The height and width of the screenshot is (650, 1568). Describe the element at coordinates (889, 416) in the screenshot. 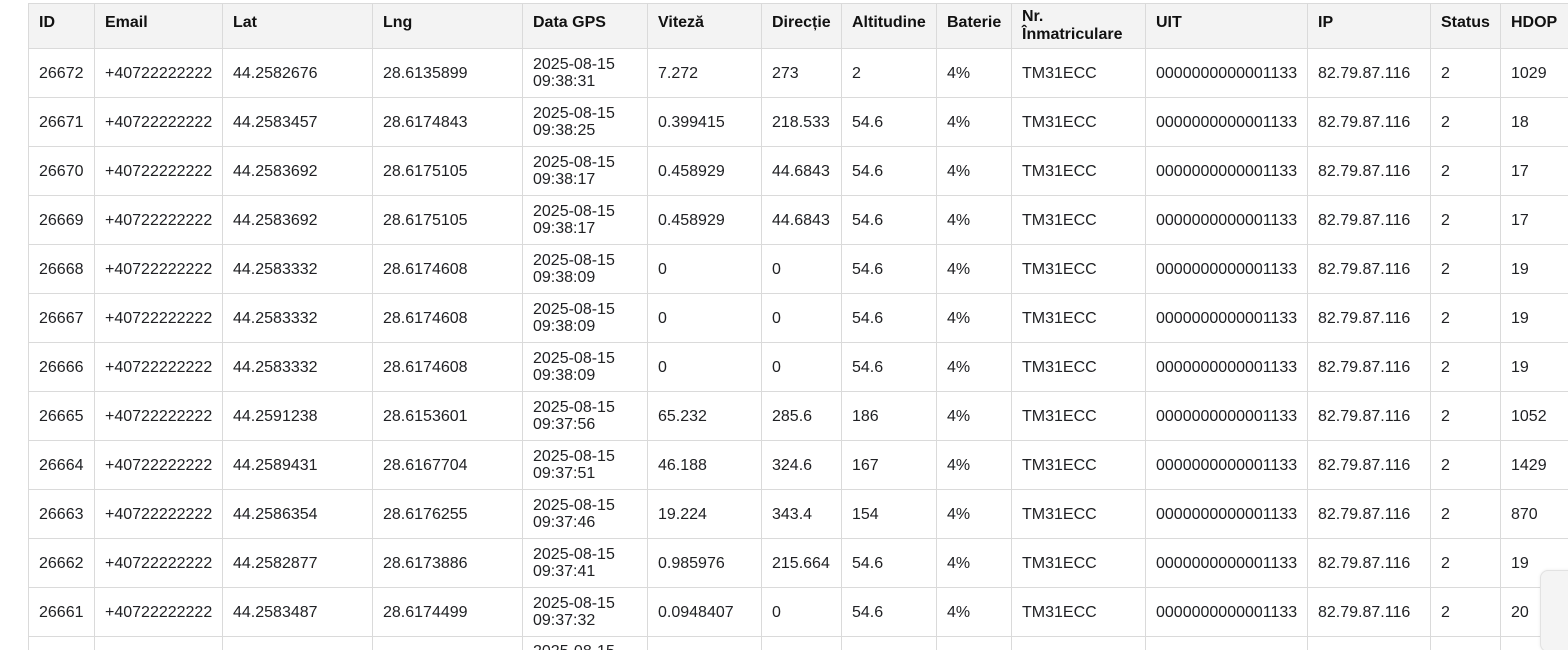

I see `cell-altitudine: 186` at that location.